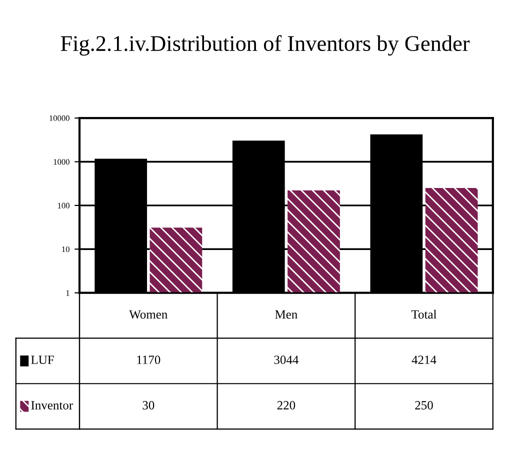 The image size is (530, 454). I want to click on legend-label: LUF, so click(42, 360).